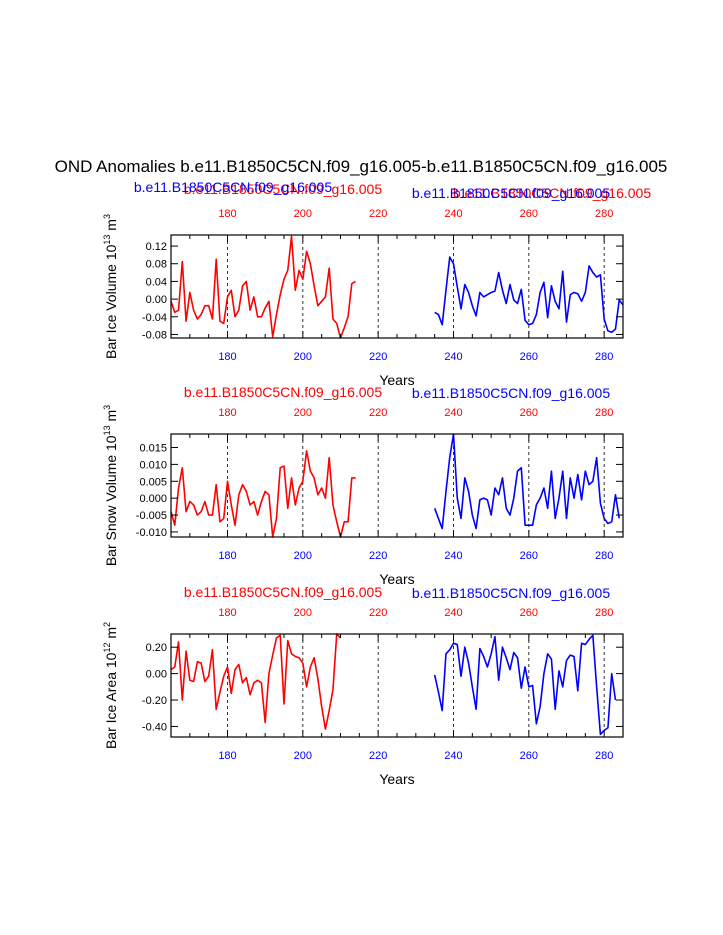 The image size is (723, 935). I want to click on y-tick-label: 0.04, so click(156, 282).